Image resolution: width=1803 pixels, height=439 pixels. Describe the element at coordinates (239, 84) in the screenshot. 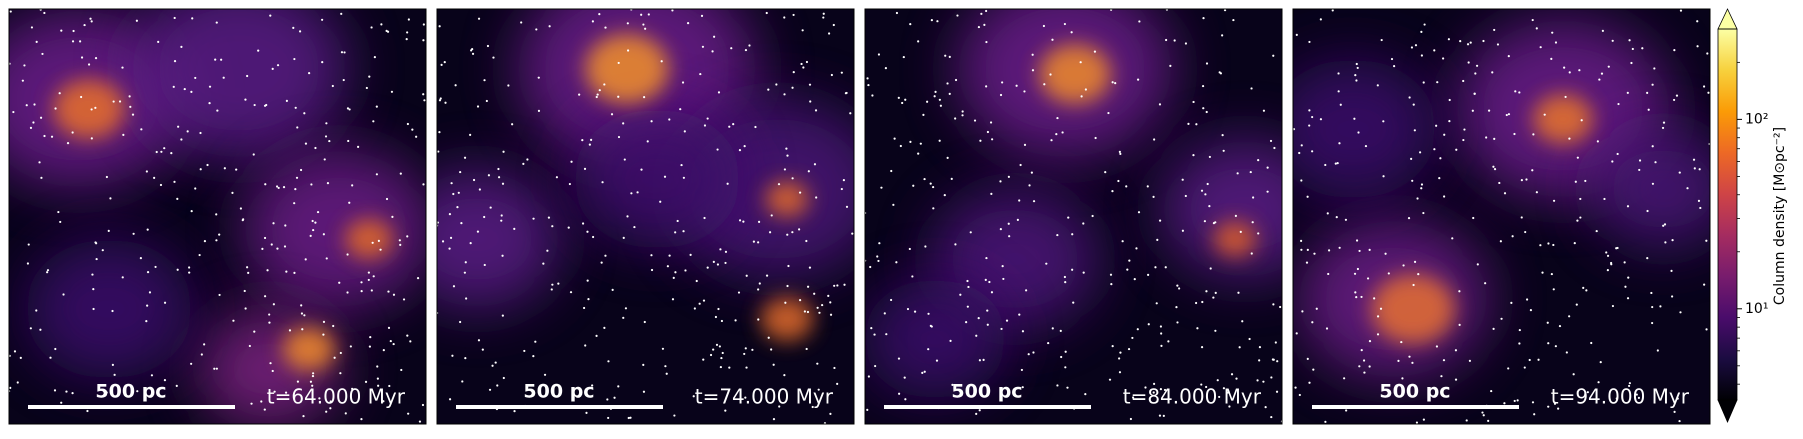

I see `gas-cloud` at that location.